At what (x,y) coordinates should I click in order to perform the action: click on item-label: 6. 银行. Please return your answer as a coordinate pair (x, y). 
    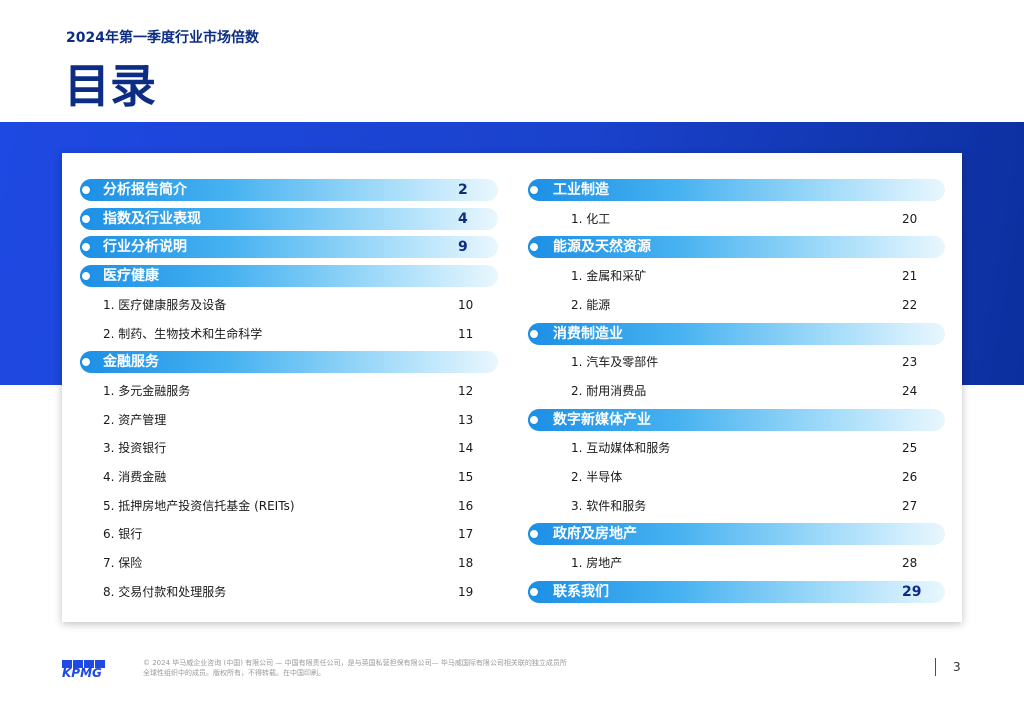
    Looking at the image, I should click on (123, 534).